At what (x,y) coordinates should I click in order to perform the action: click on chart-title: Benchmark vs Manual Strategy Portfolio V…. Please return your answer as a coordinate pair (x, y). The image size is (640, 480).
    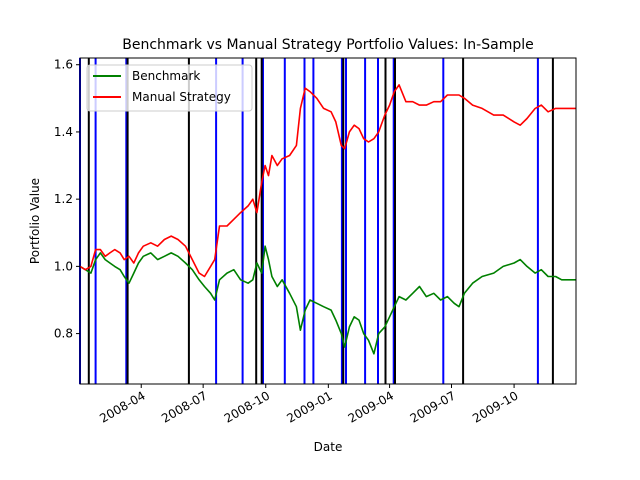
    Looking at the image, I should click on (327, 45).